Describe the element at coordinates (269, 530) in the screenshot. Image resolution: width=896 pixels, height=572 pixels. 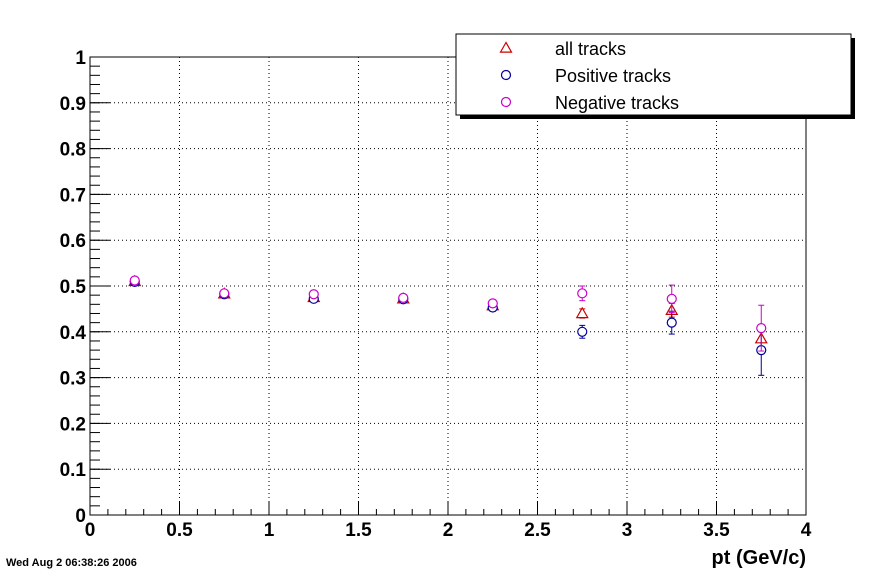
I see `x-tick-label: 1` at that location.